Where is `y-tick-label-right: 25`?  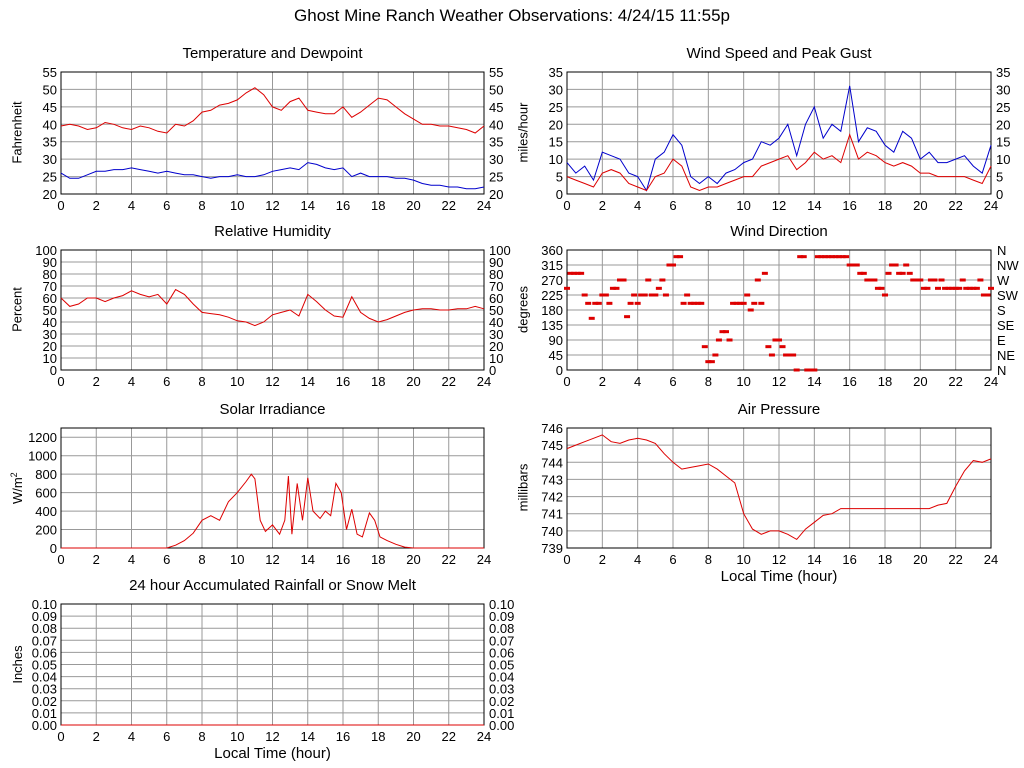
y-tick-label-right: 25 is located at coordinates (1003, 107).